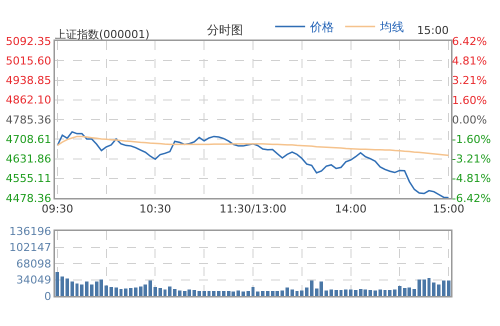  What do you see at coordinates (469, 41) in the screenshot?
I see `y2-tick-label: 6.42%` at bounding box center [469, 41].